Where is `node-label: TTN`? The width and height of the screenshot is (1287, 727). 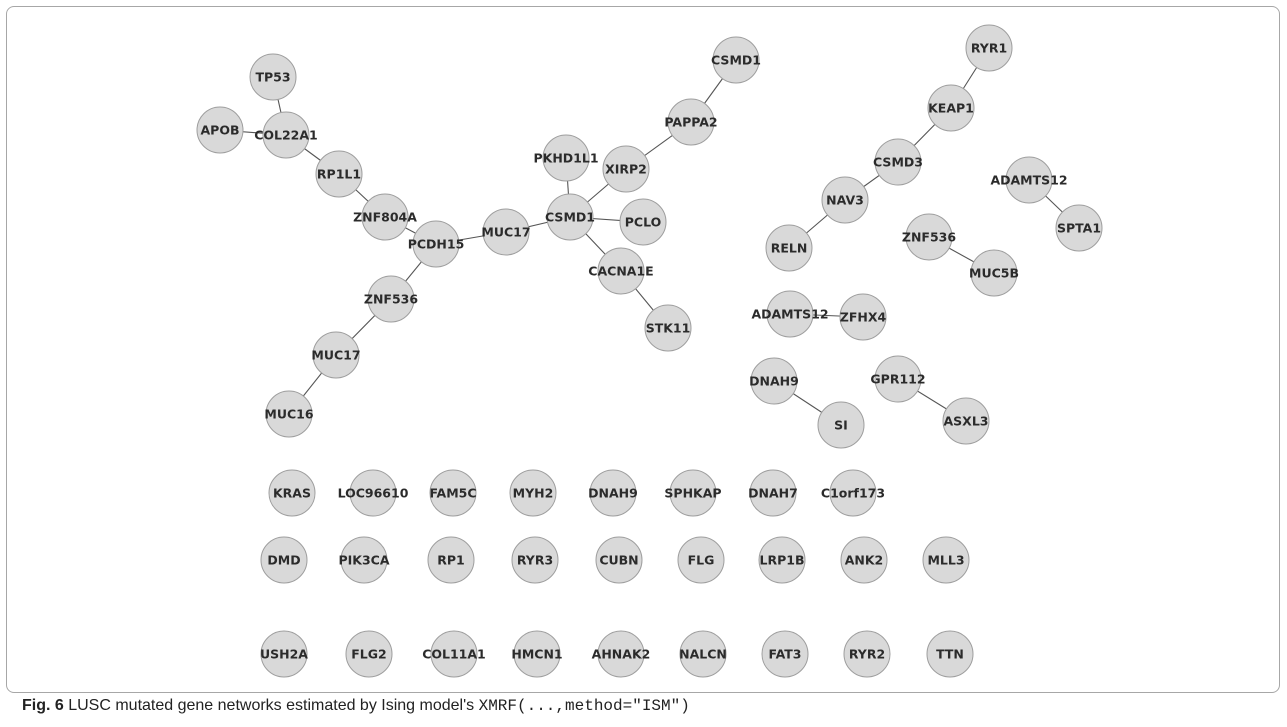 node-label: TTN is located at coordinates (950, 654).